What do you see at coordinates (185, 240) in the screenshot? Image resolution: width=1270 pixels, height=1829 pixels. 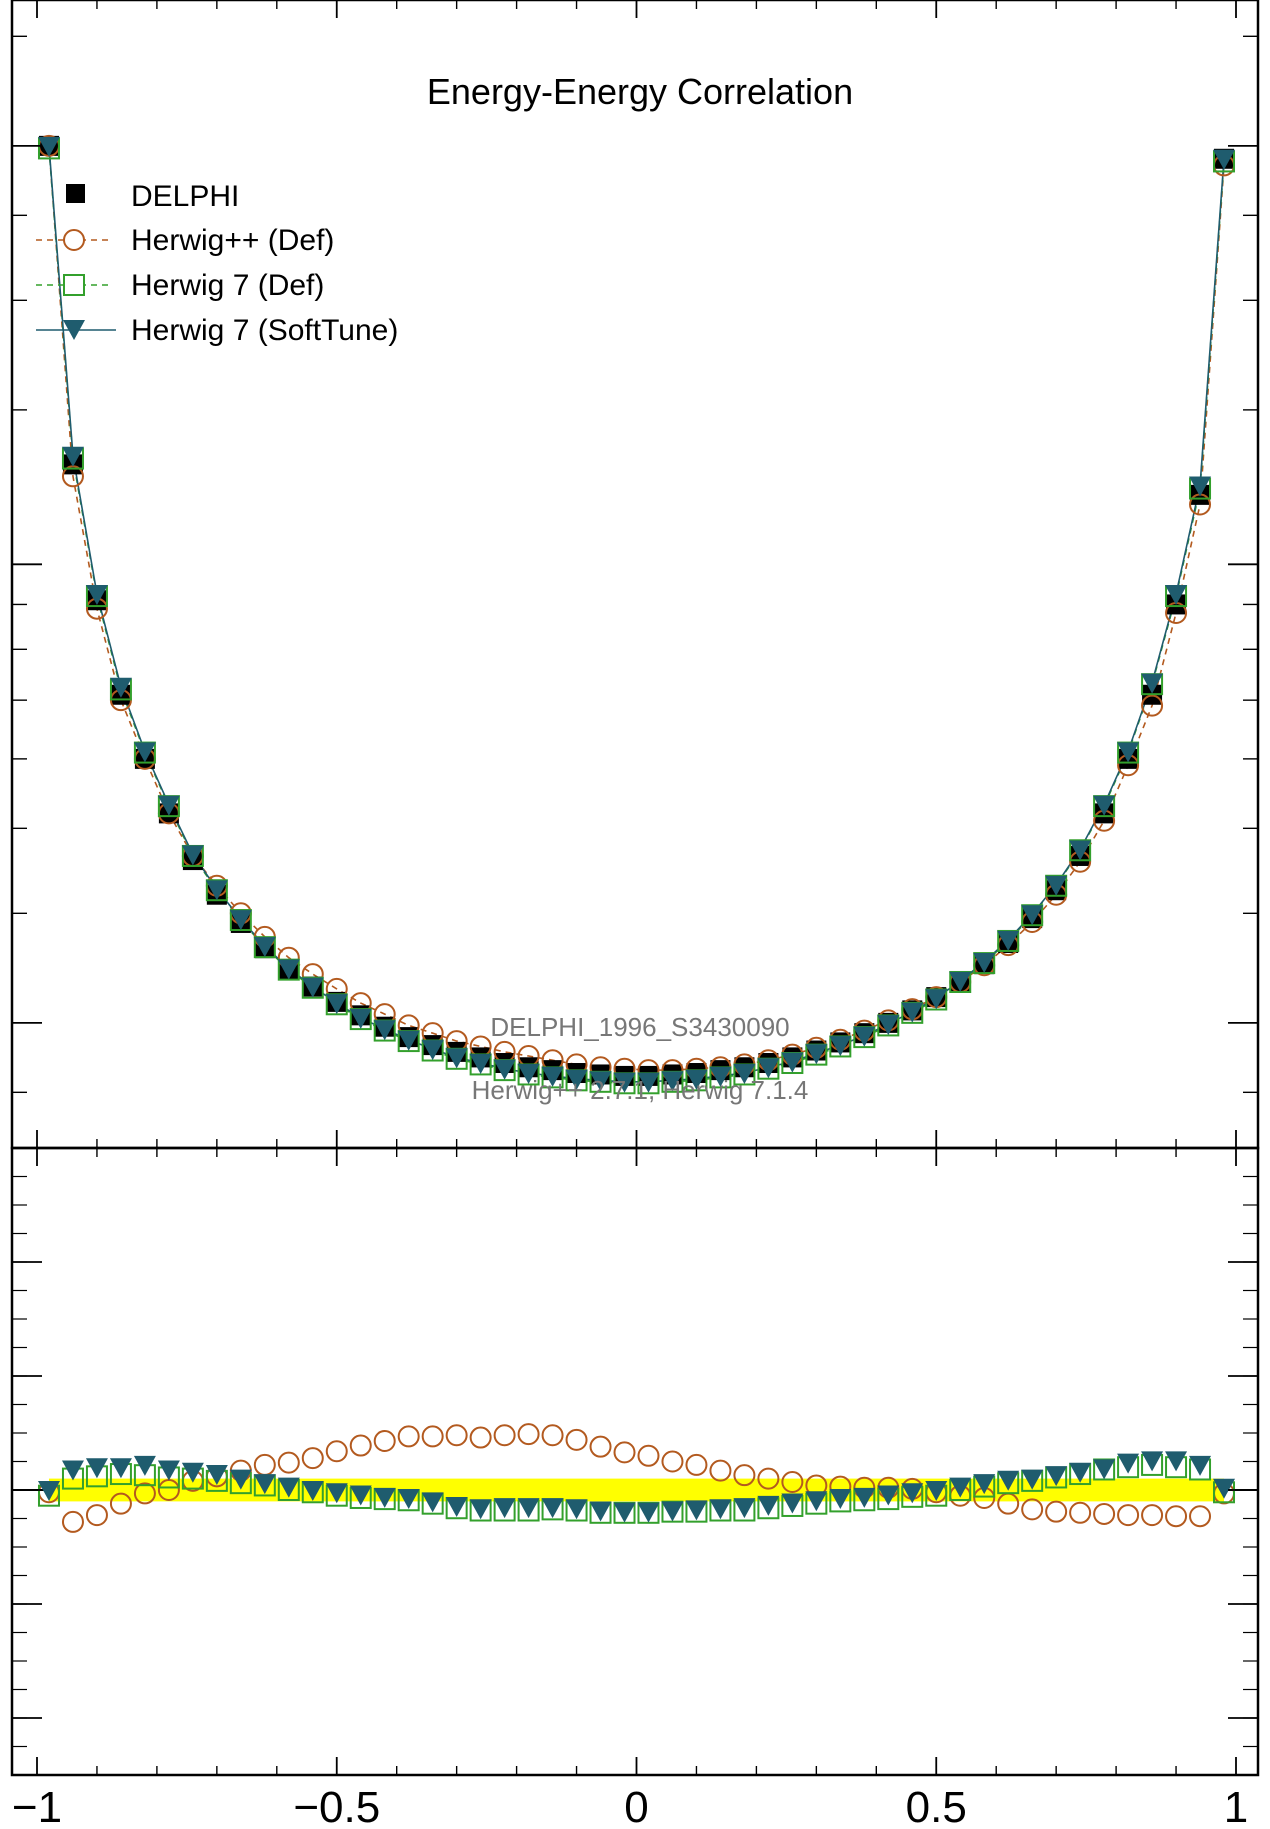 I see `legend-entry-herwigpp-def: Herwig++ (Def)` at bounding box center [185, 240].